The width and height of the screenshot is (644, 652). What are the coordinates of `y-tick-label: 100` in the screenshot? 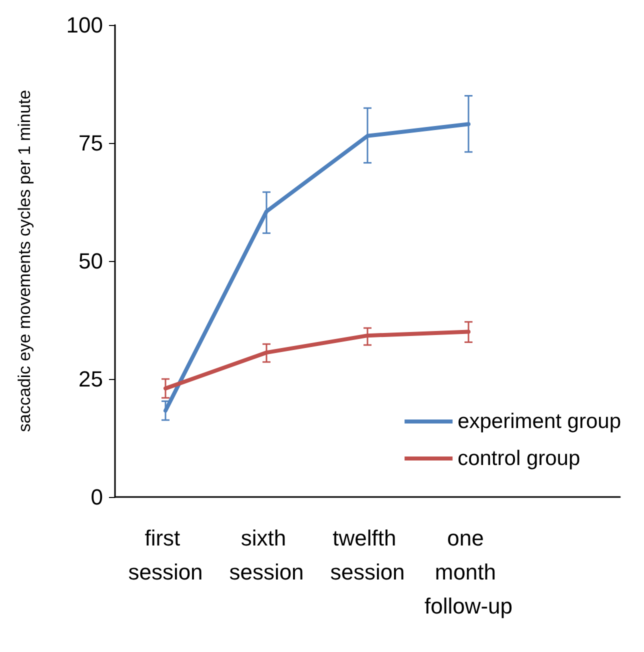 It's located at (84, 25).